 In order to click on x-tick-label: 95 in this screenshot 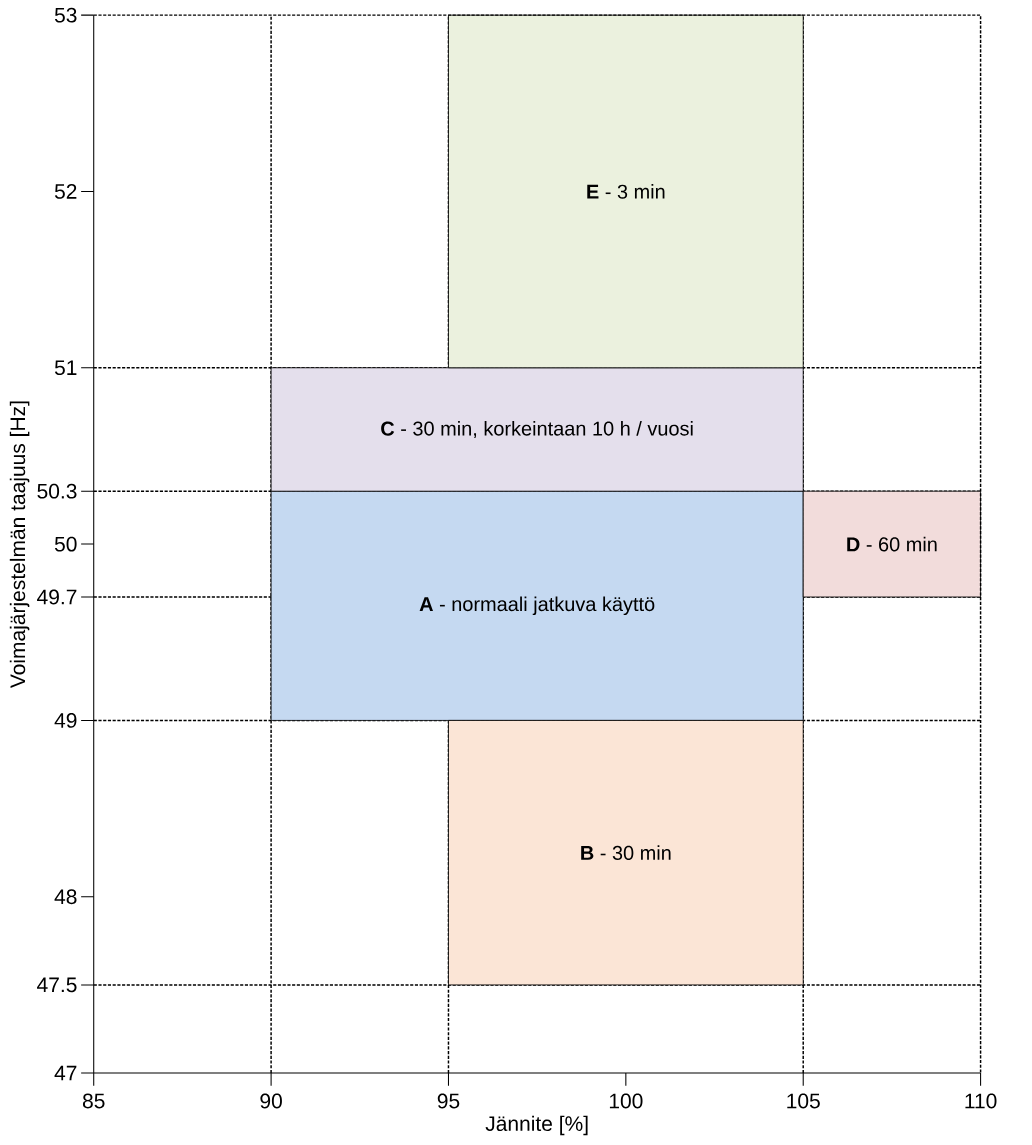, I will do `click(448, 1101)`.